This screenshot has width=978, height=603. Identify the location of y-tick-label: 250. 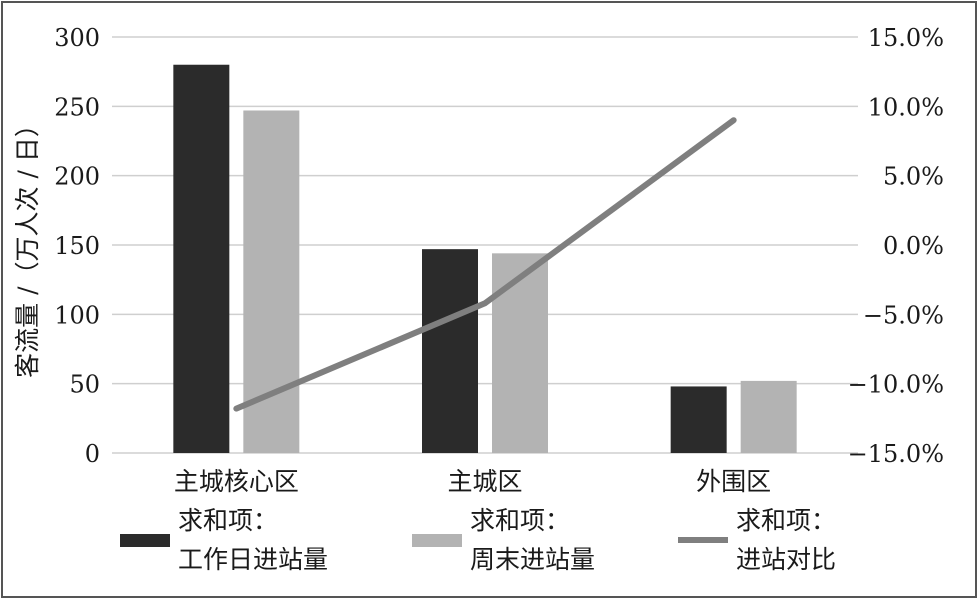
(77, 107).